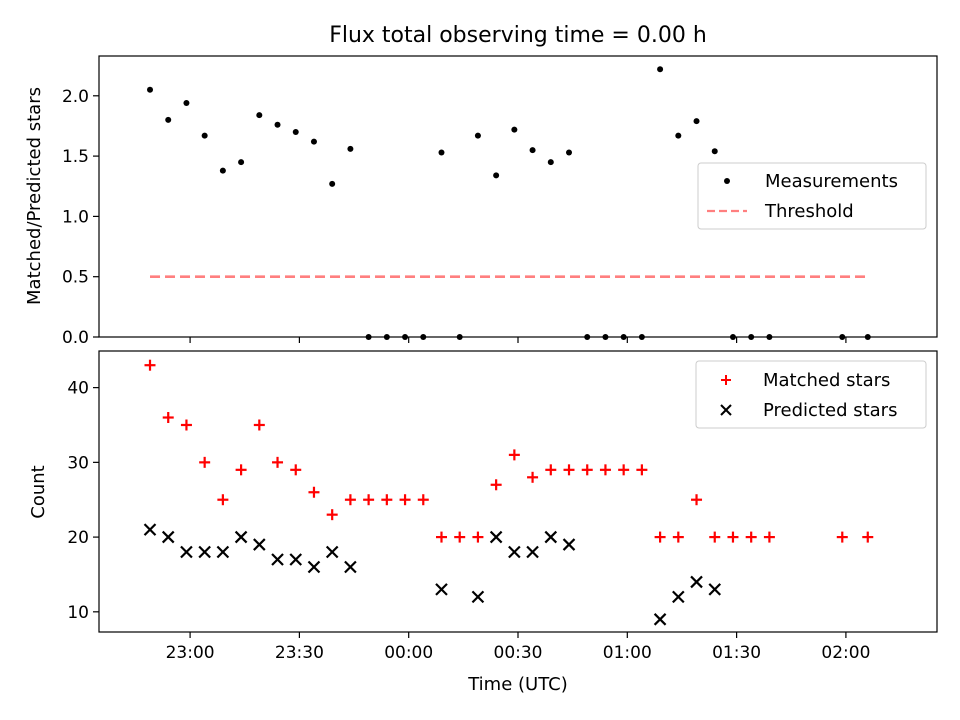 The image size is (960, 720). What do you see at coordinates (75, 97) in the screenshot?
I see `top-y-tick-label: 2.0` at bounding box center [75, 97].